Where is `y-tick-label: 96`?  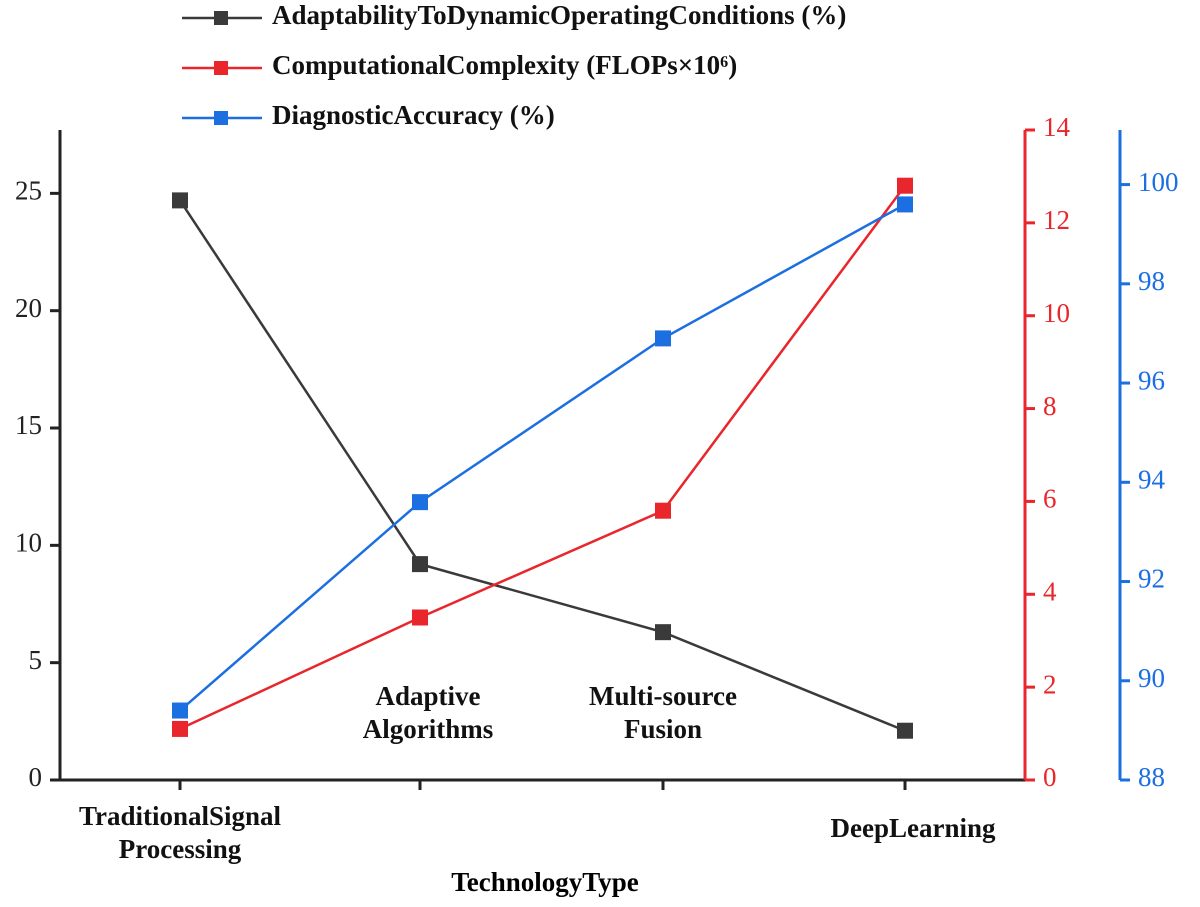 y-tick-label: 96 is located at coordinates (1151, 380).